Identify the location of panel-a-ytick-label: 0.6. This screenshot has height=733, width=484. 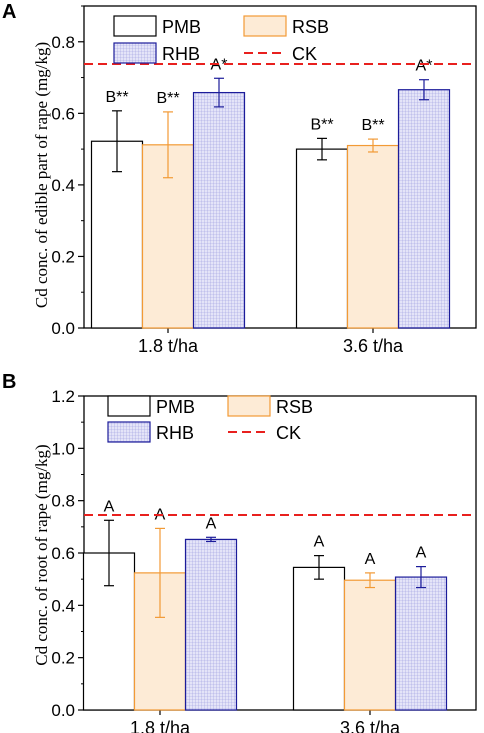
(63, 113).